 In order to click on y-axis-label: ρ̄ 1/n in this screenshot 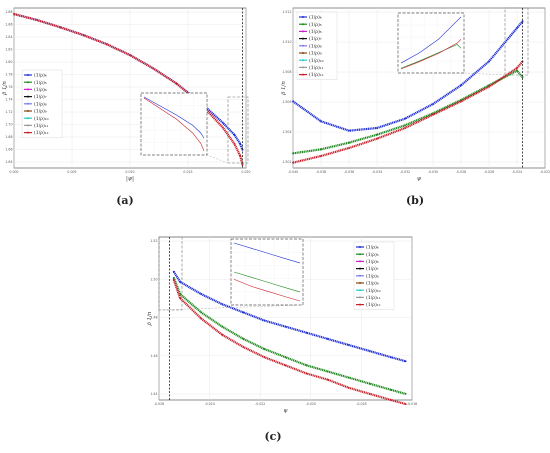, I will do `click(5, 88)`.